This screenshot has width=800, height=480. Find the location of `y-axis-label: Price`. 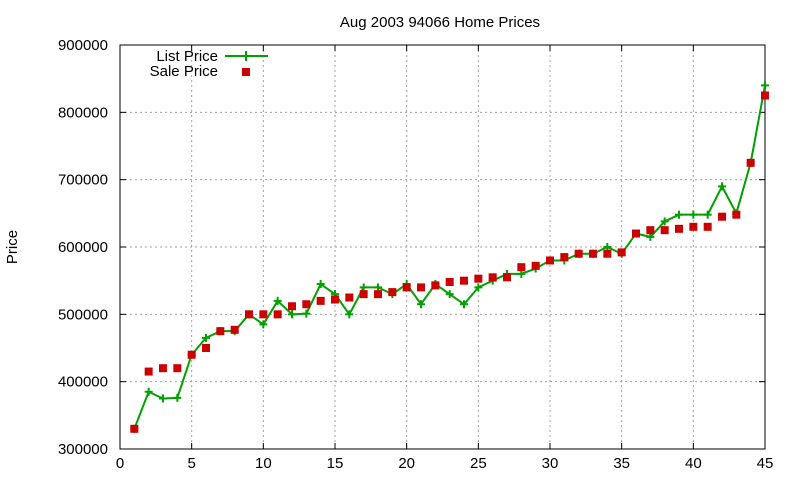

y-axis-label: Price is located at coordinates (12, 247).